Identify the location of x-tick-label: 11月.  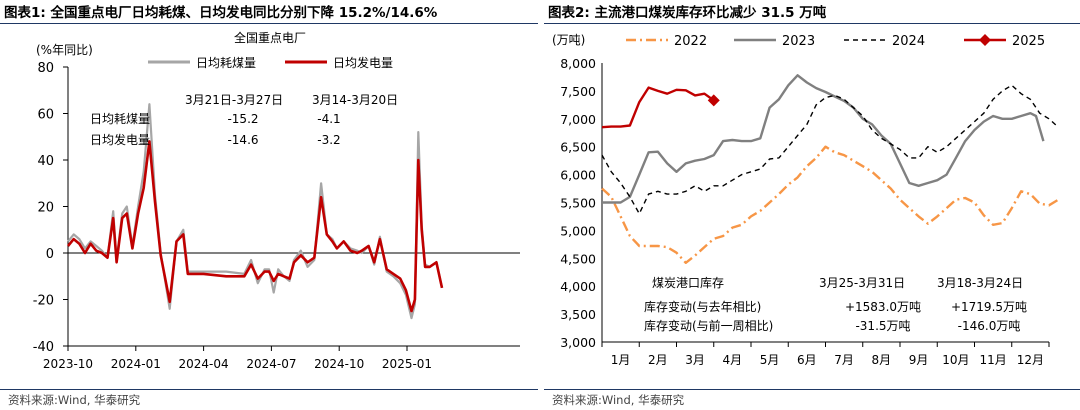
(992, 360).